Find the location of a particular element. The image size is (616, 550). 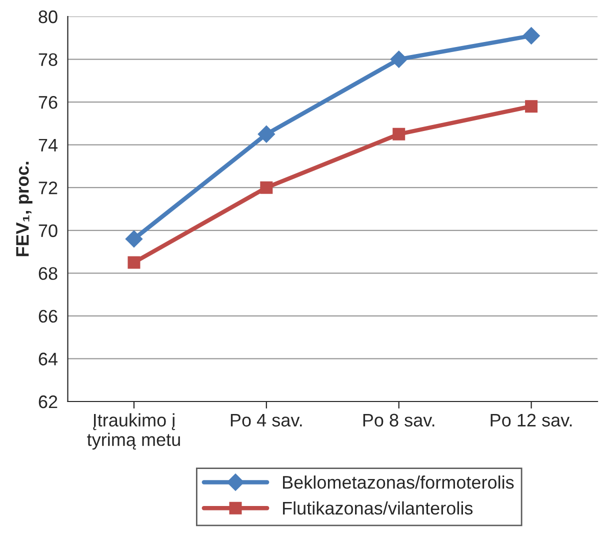

x-tick-label: Įtraukimo į tyrimą metu is located at coordinates (133, 431).